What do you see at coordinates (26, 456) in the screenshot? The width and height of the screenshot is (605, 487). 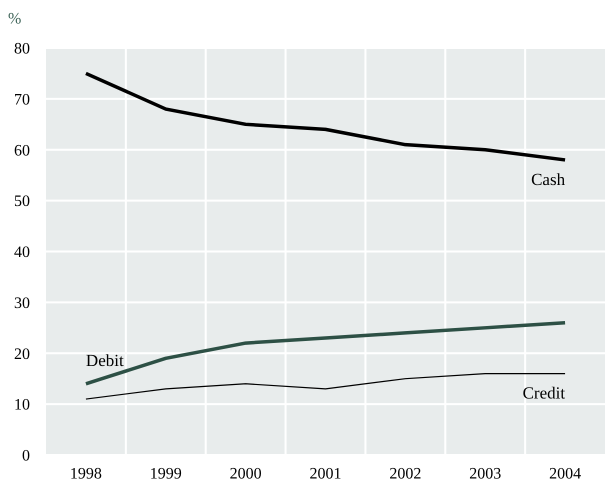 I see `y-tick-label: 0` at bounding box center [26, 456].